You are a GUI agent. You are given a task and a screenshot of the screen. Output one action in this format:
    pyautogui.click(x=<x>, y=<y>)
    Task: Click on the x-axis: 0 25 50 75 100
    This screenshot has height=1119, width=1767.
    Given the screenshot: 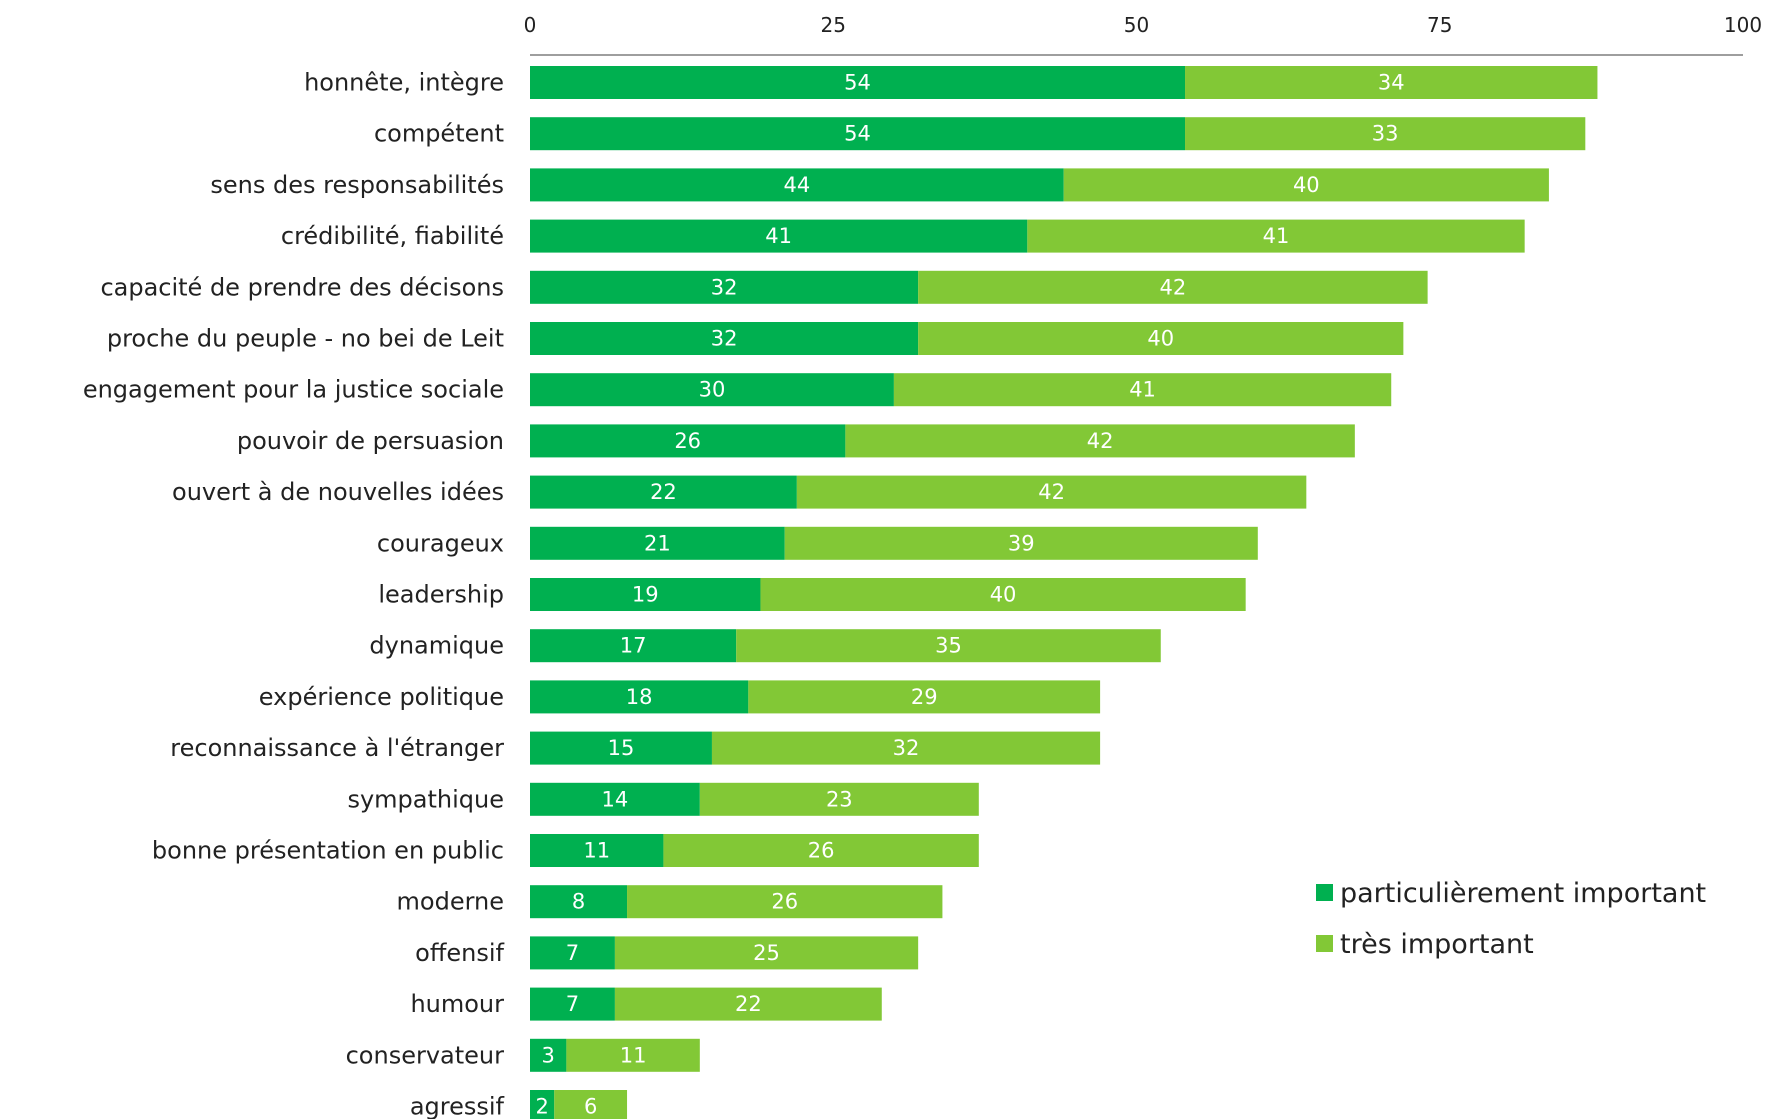 What is the action you would take?
    pyautogui.click(x=1143, y=34)
    